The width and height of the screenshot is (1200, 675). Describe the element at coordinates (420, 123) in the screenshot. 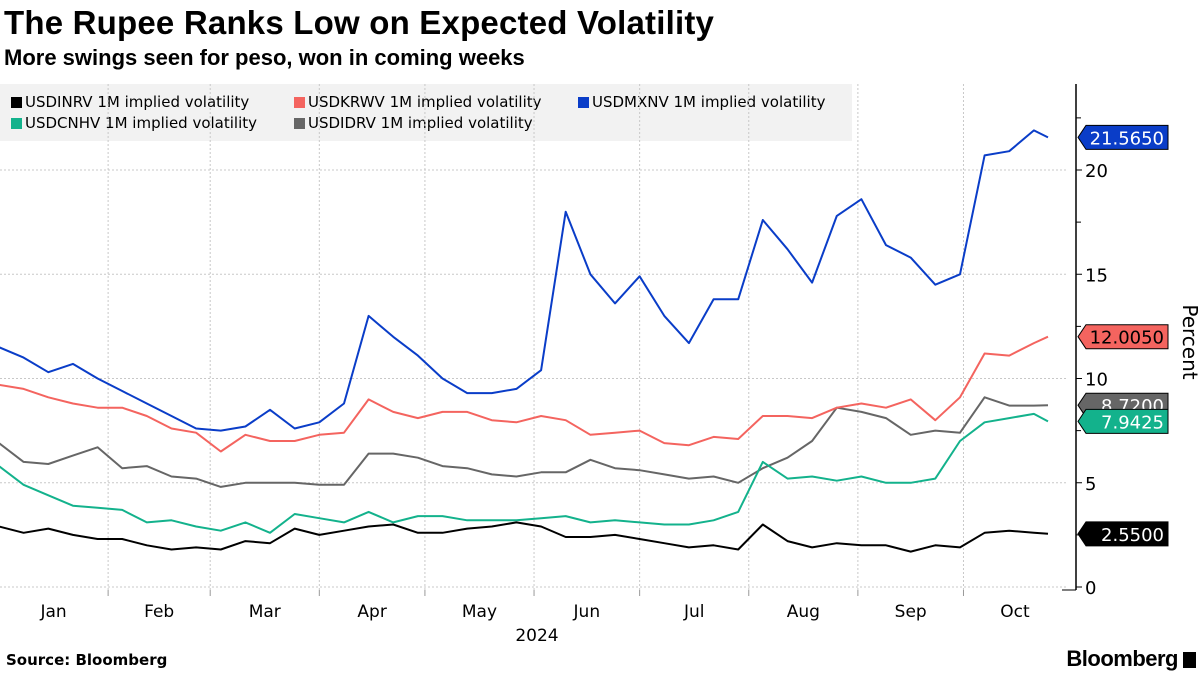

I see `legend-label: USDIDRV 1M implied volatility` at that location.